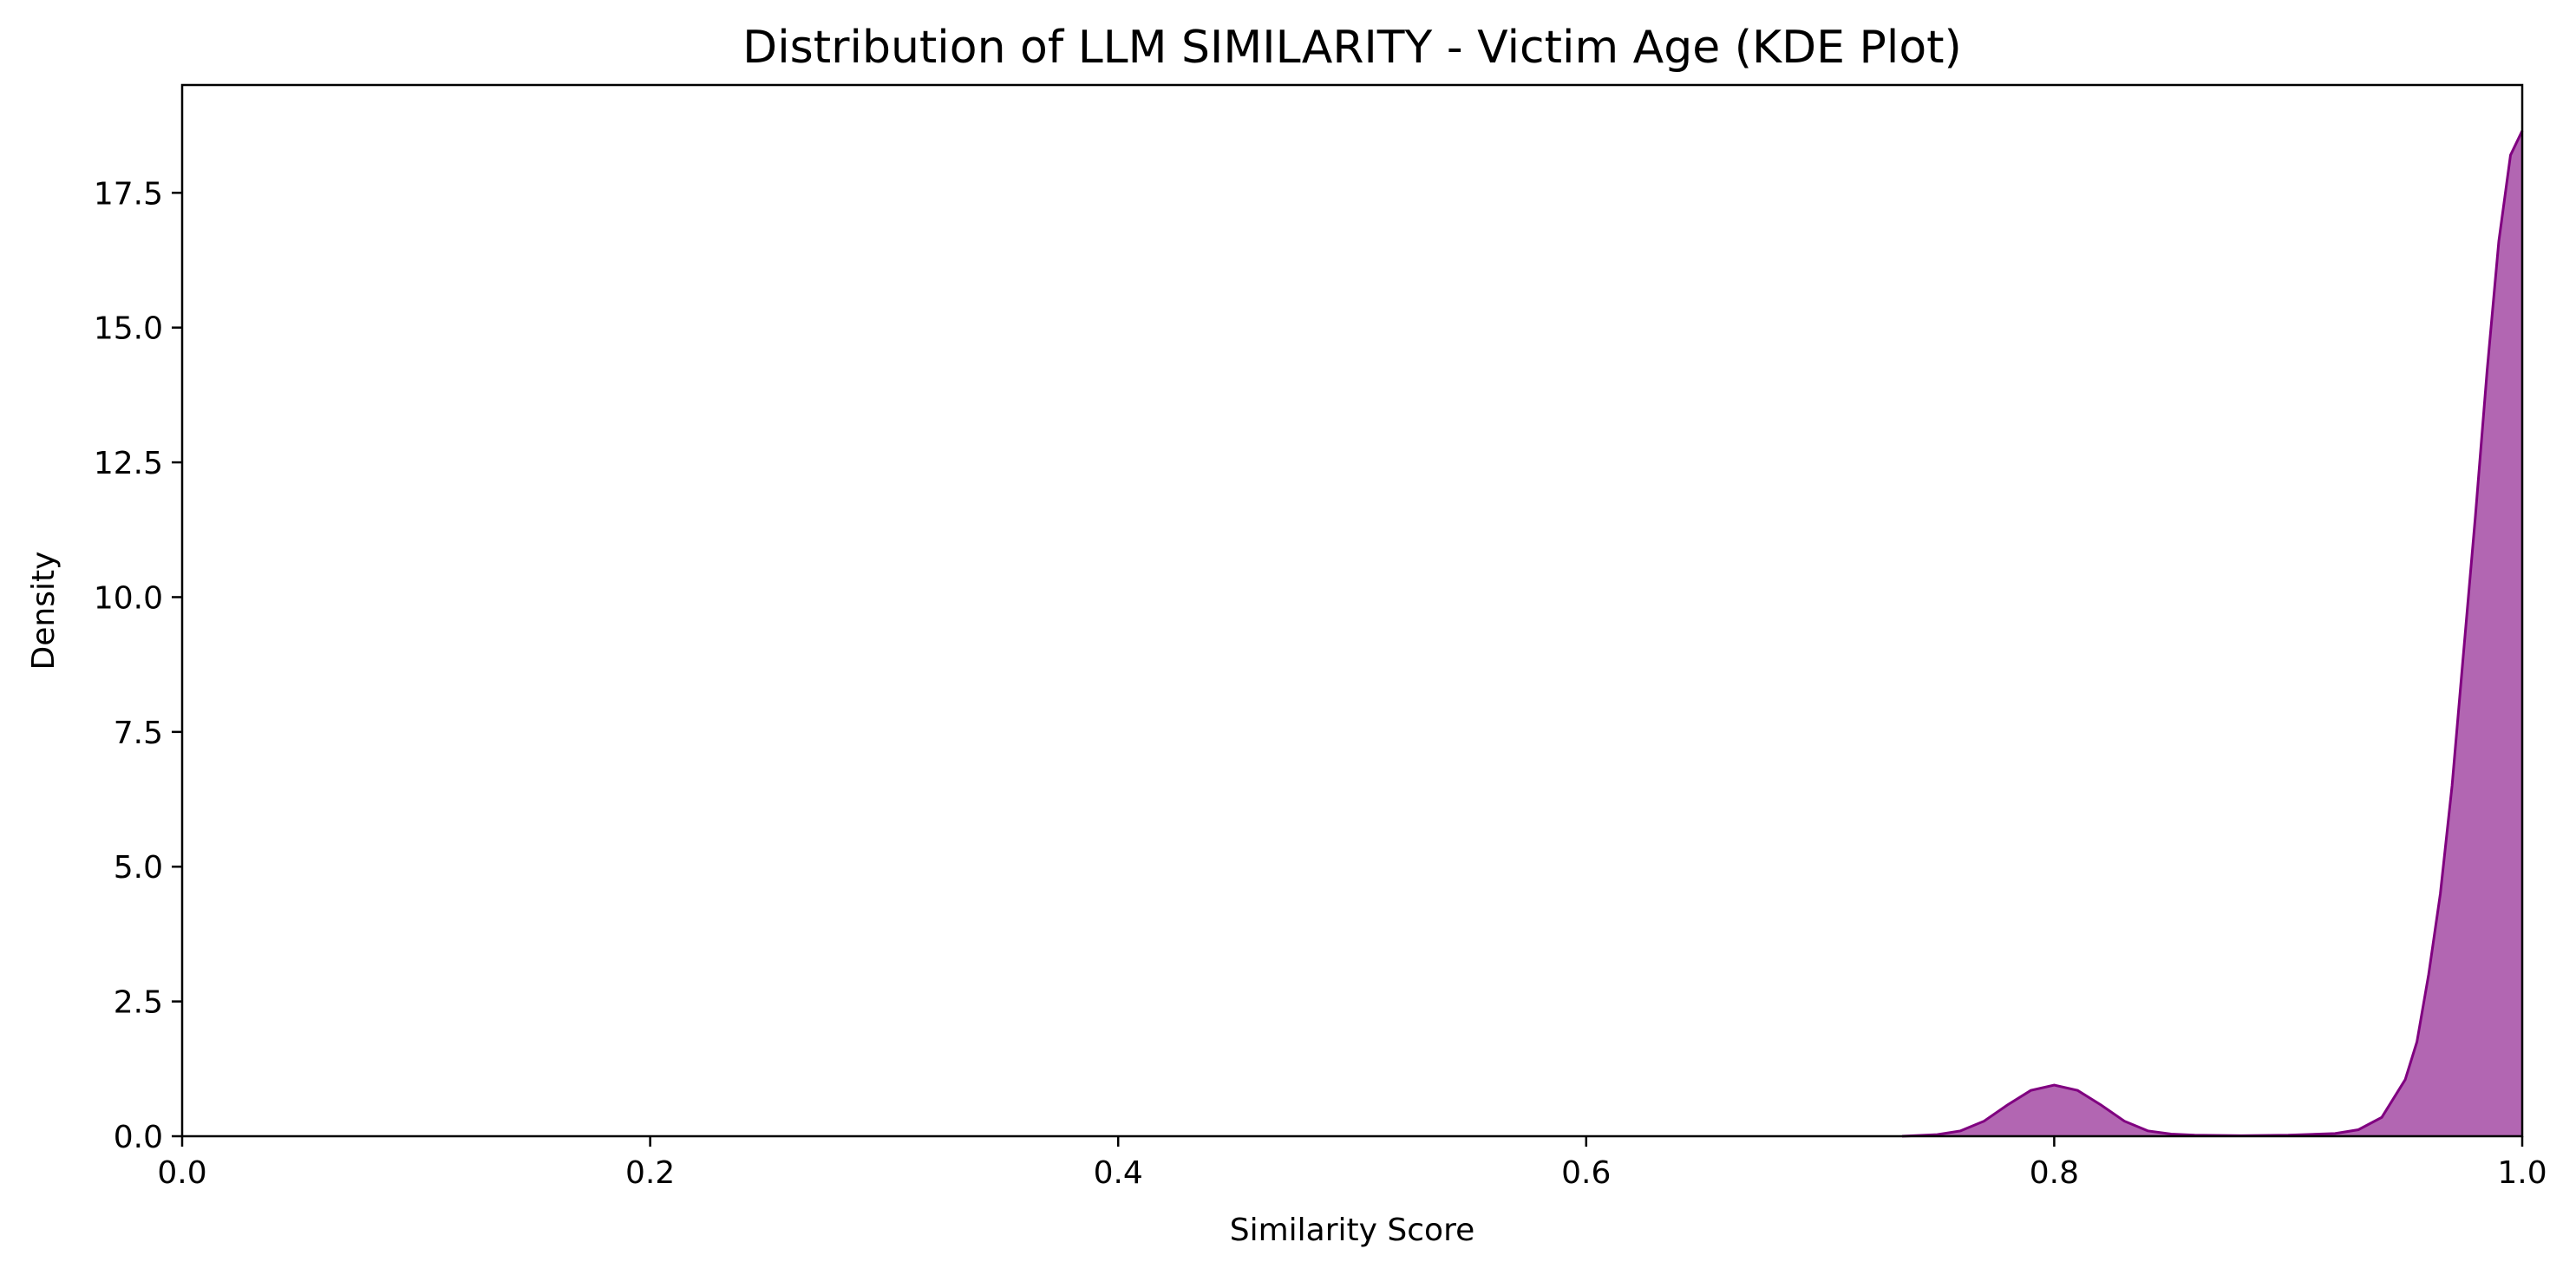 The width and height of the screenshot is (2576, 1275). What do you see at coordinates (2054, 1173) in the screenshot?
I see `x-tick-label: 0.8` at bounding box center [2054, 1173].